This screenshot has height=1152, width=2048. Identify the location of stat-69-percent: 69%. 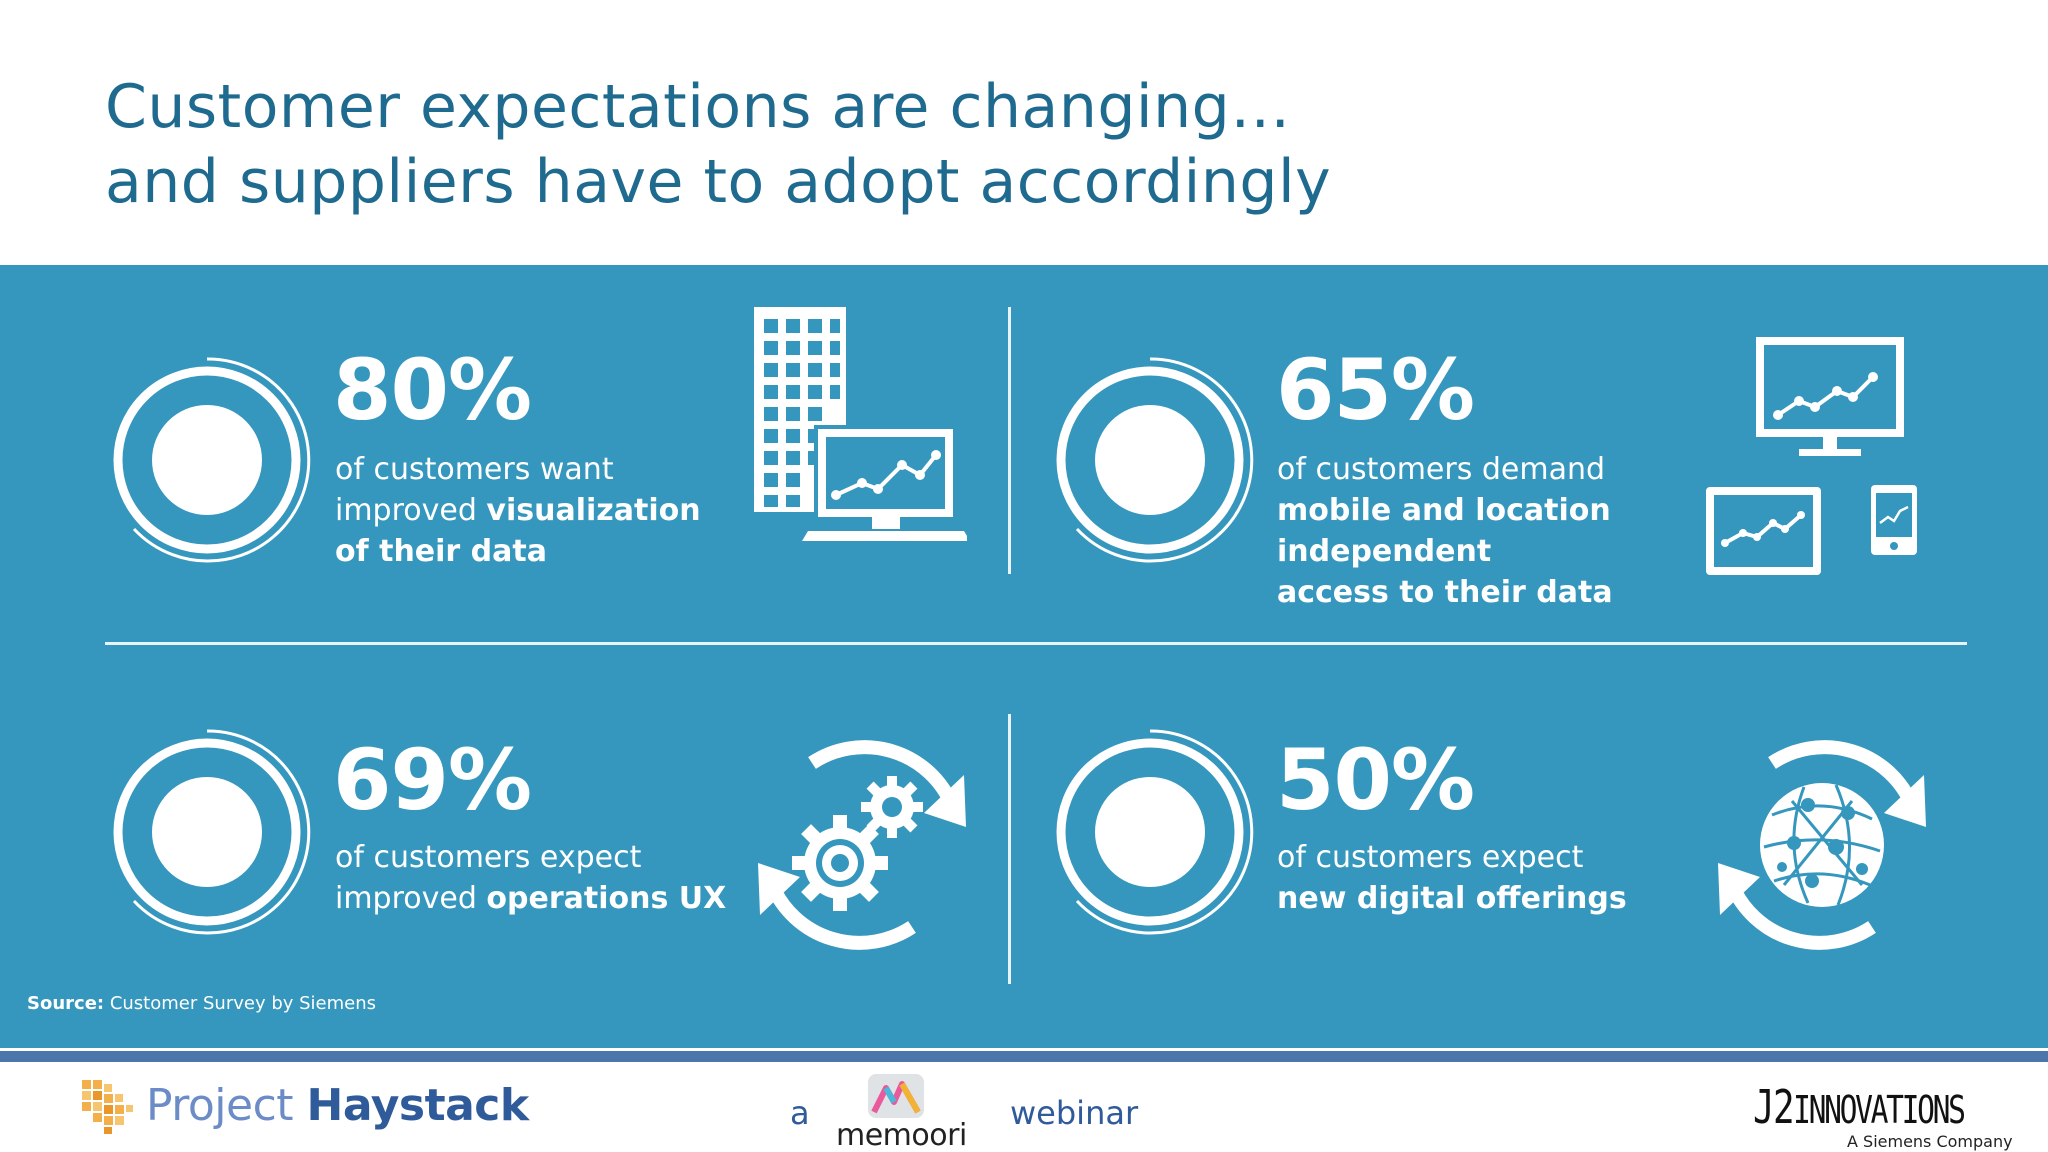
(432, 780).